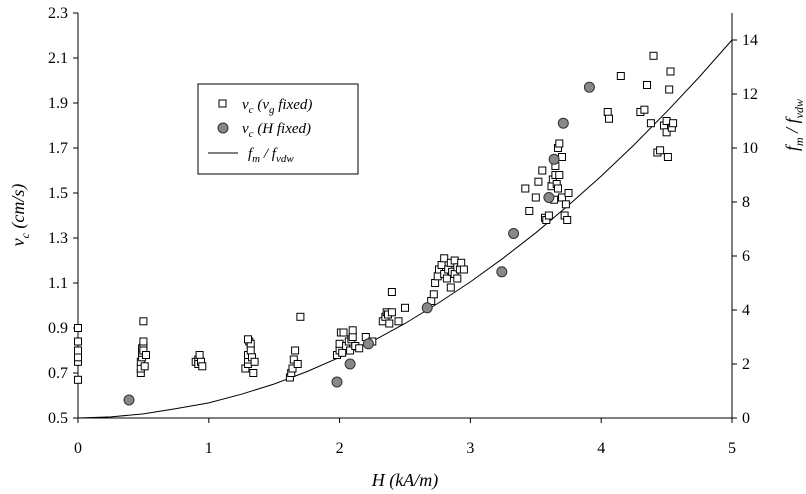 This screenshot has height=494, width=806. I want to click on y-left-tick-label: 1.5, so click(58, 193).